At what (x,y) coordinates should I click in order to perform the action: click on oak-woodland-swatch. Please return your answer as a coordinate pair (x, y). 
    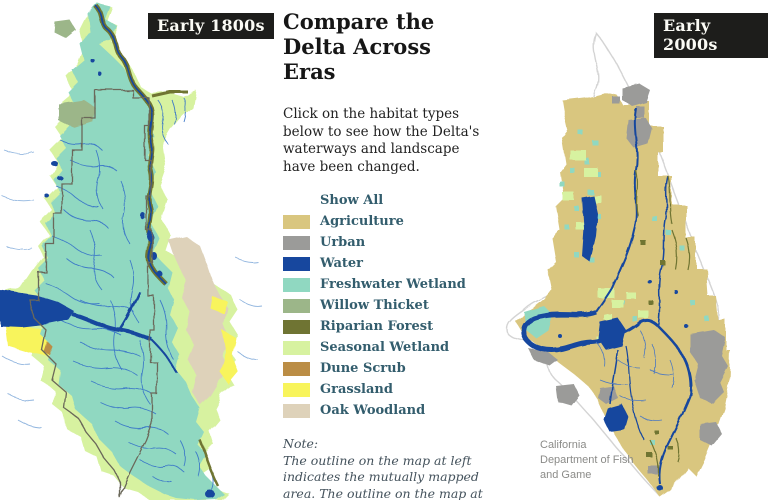
    Looking at the image, I should click on (296, 410).